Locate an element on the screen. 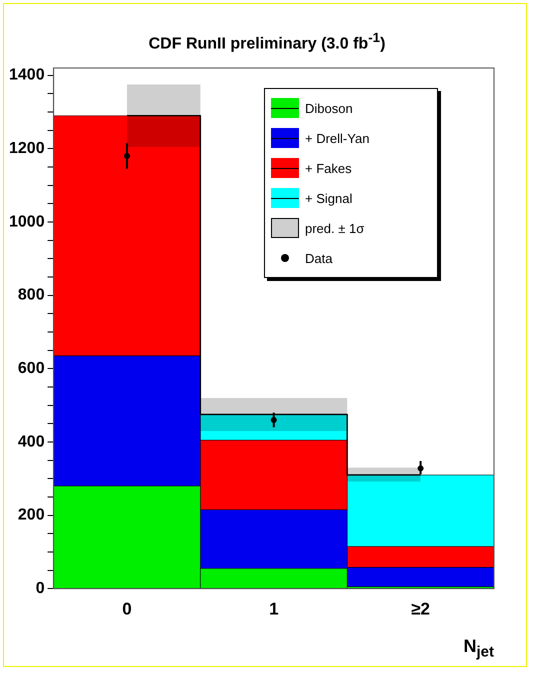 This screenshot has height=673, width=534. legend-label: + Signal is located at coordinates (328, 198).